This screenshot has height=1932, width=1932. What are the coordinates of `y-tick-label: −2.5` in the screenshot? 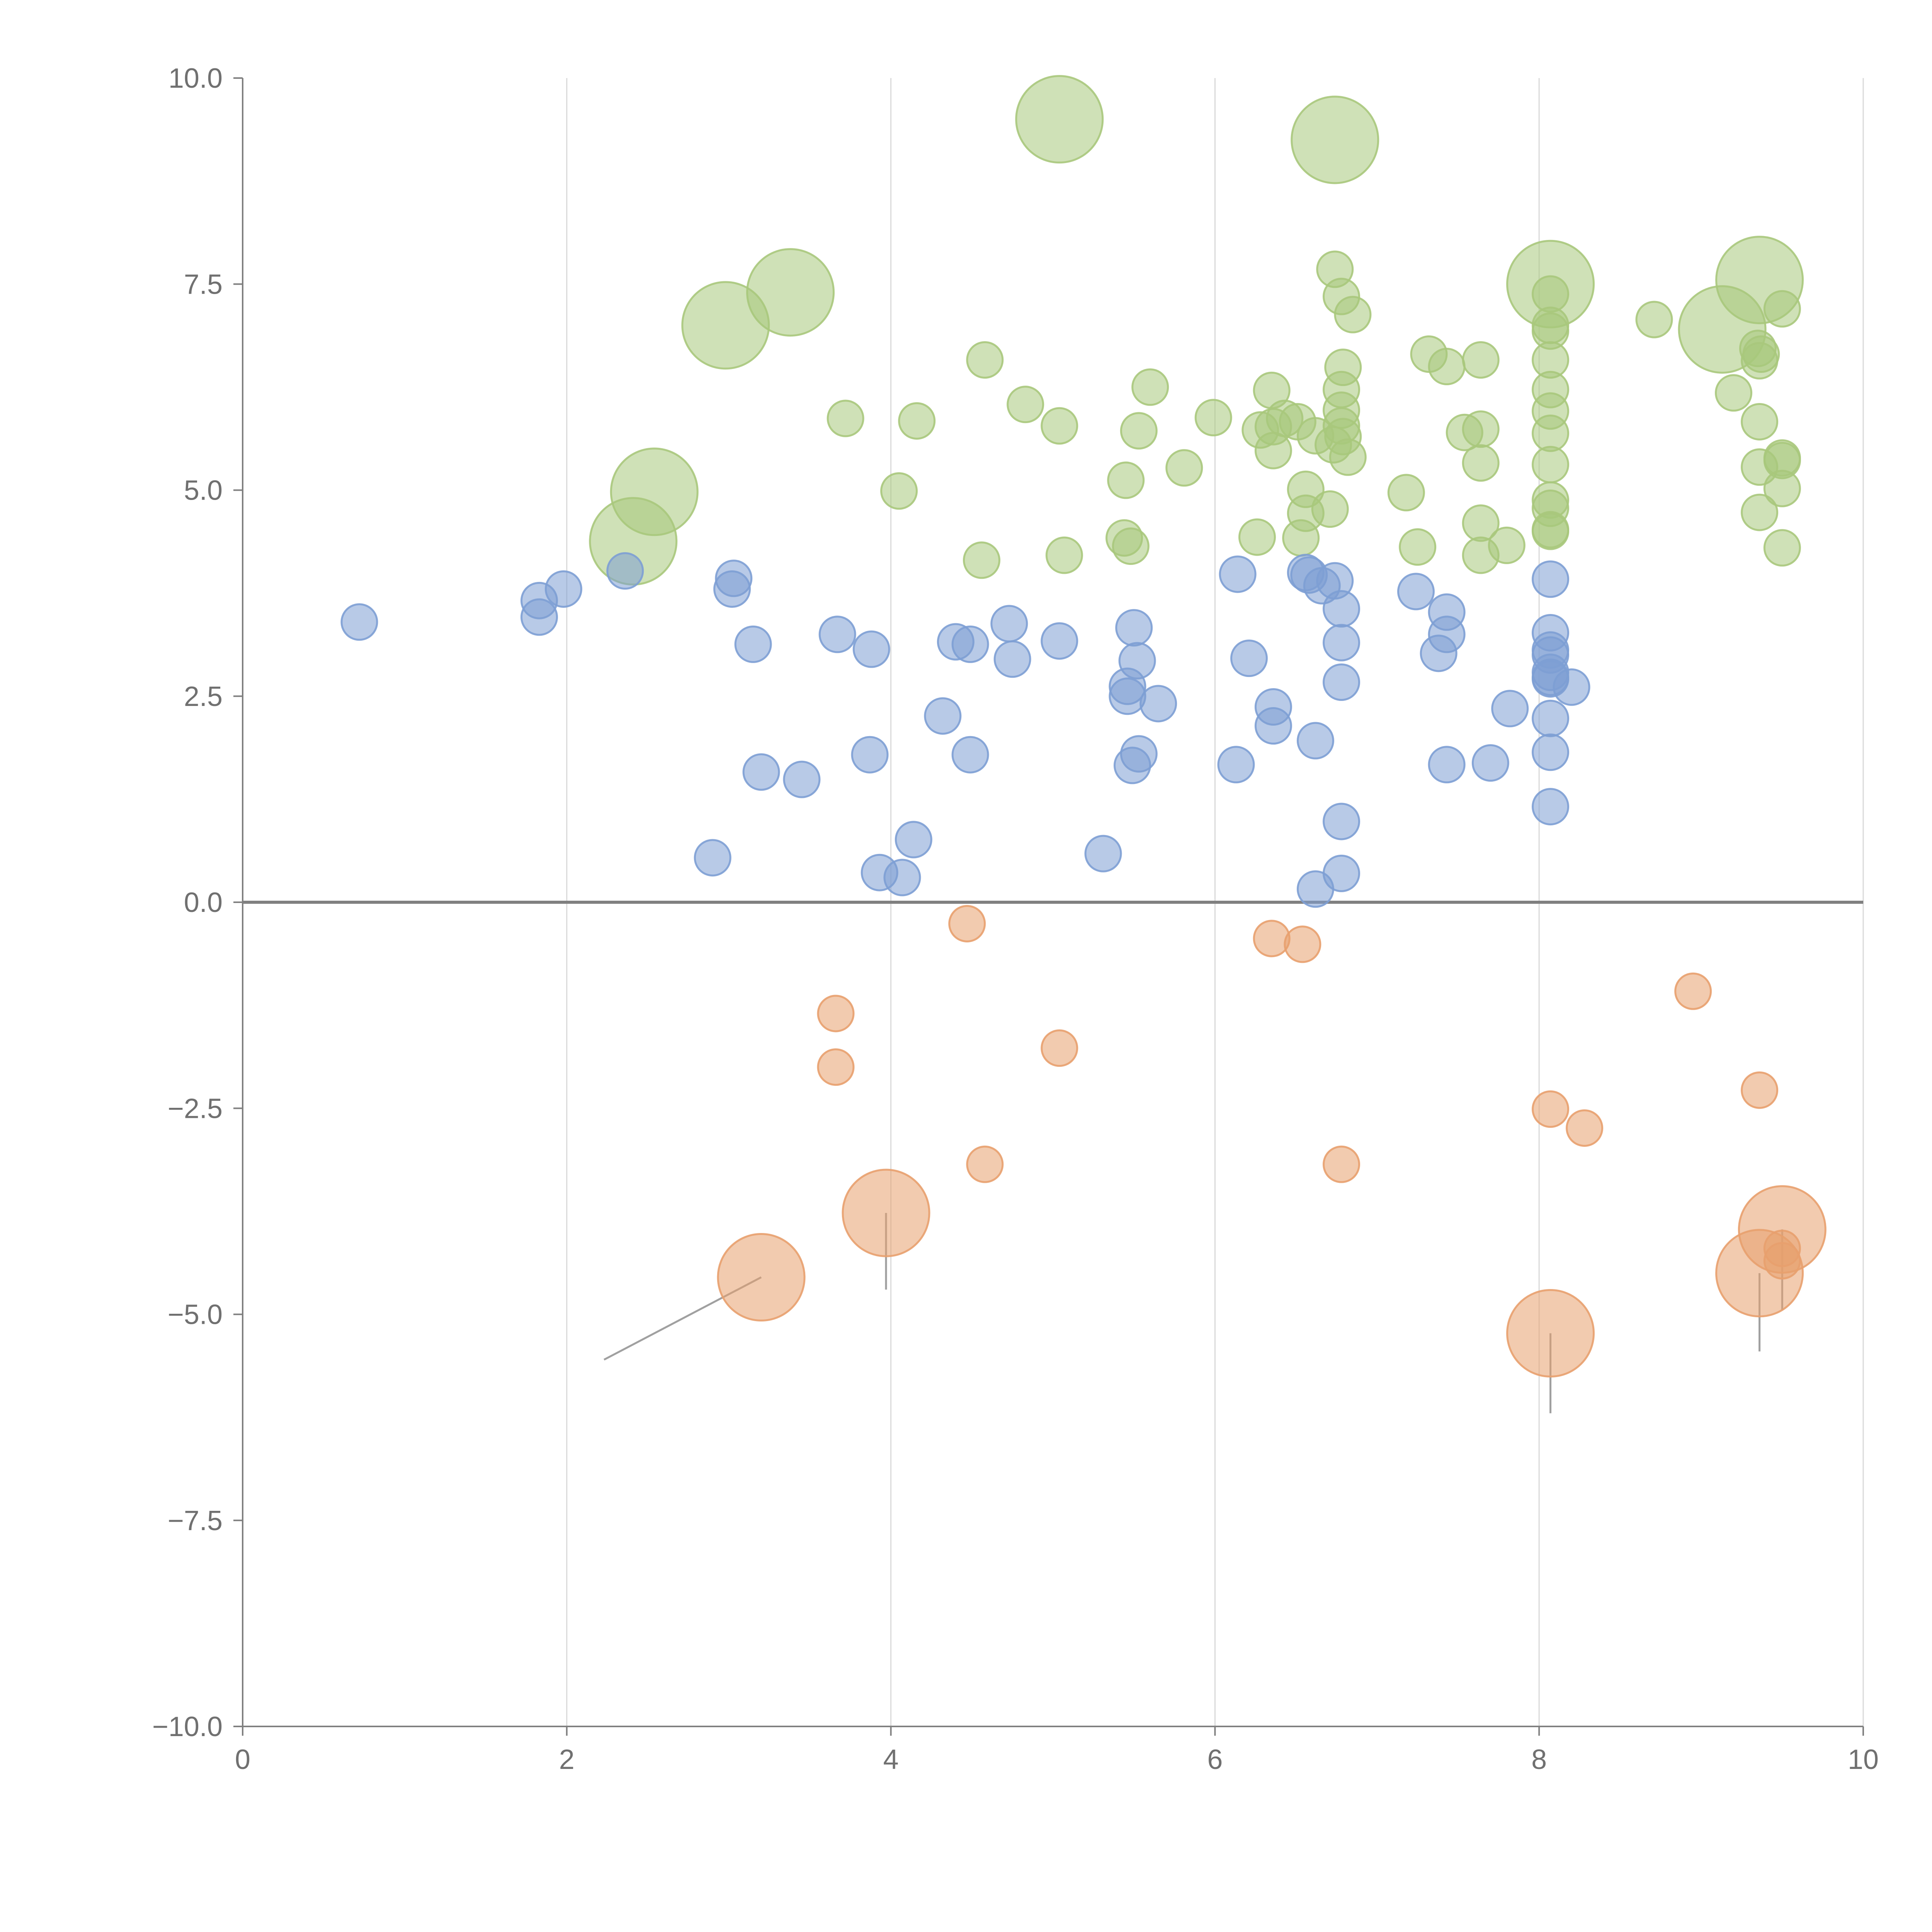 It's located at (196, 1108).